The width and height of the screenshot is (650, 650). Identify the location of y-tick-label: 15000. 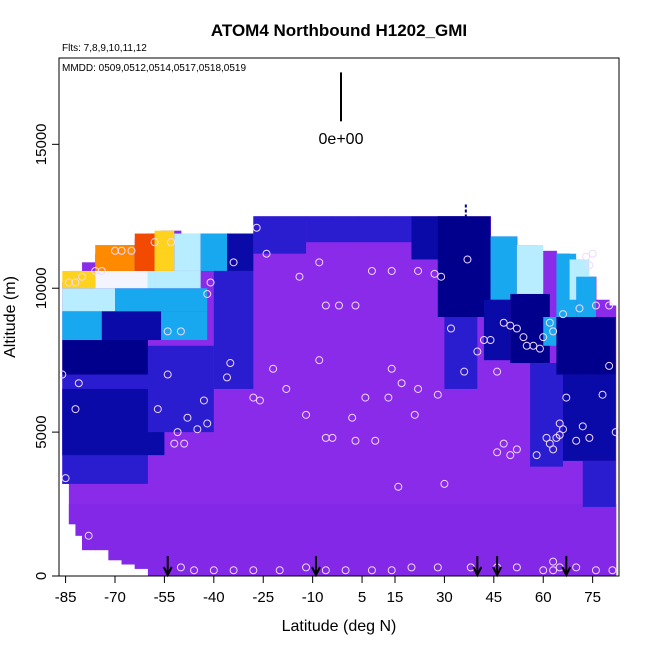
(41, 144).